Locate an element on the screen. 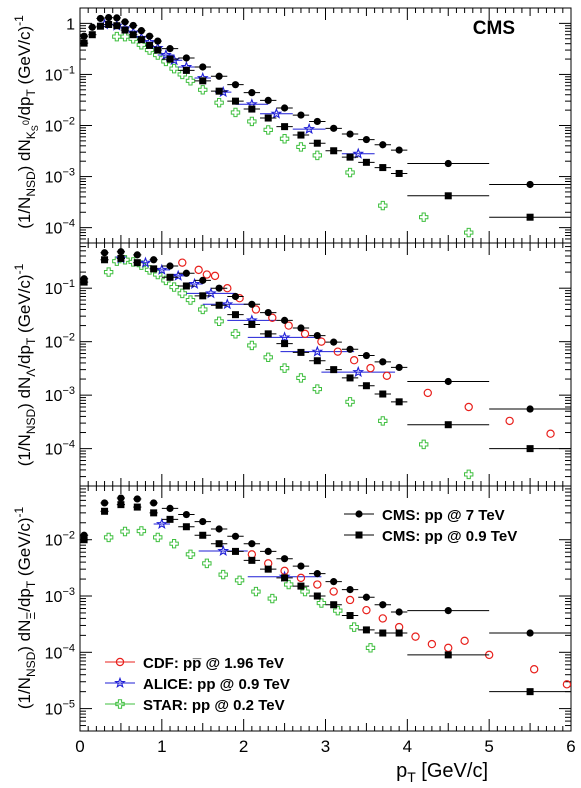  y-tick-label: 10⁻² is located at coordinates (60, 540).